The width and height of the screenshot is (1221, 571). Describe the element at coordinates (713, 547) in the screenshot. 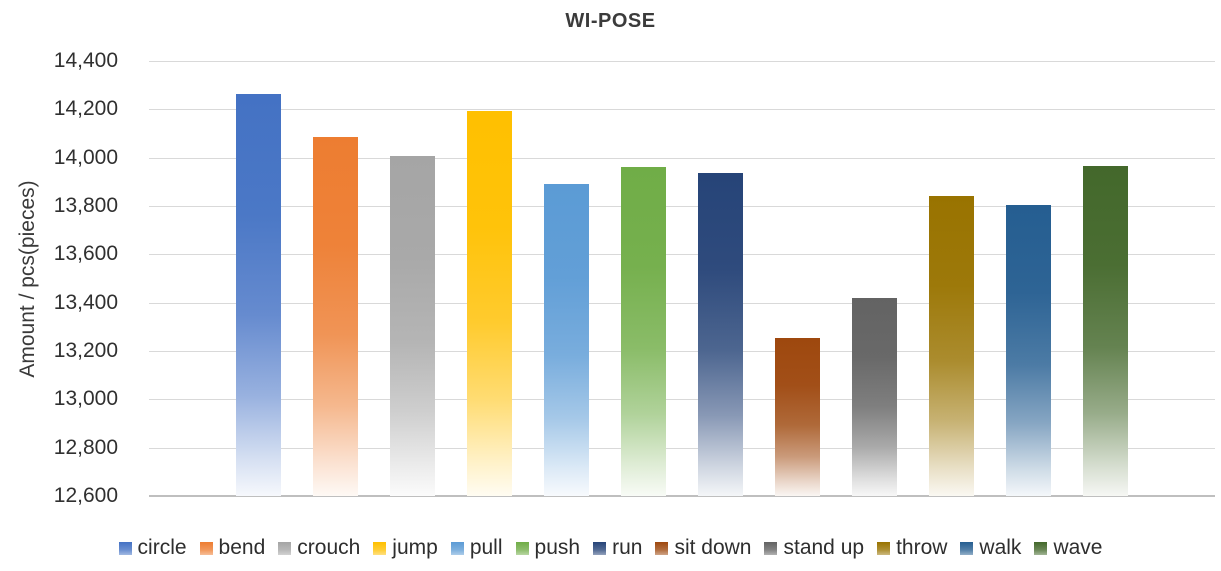

I see `legend-label: sit down` at that location.